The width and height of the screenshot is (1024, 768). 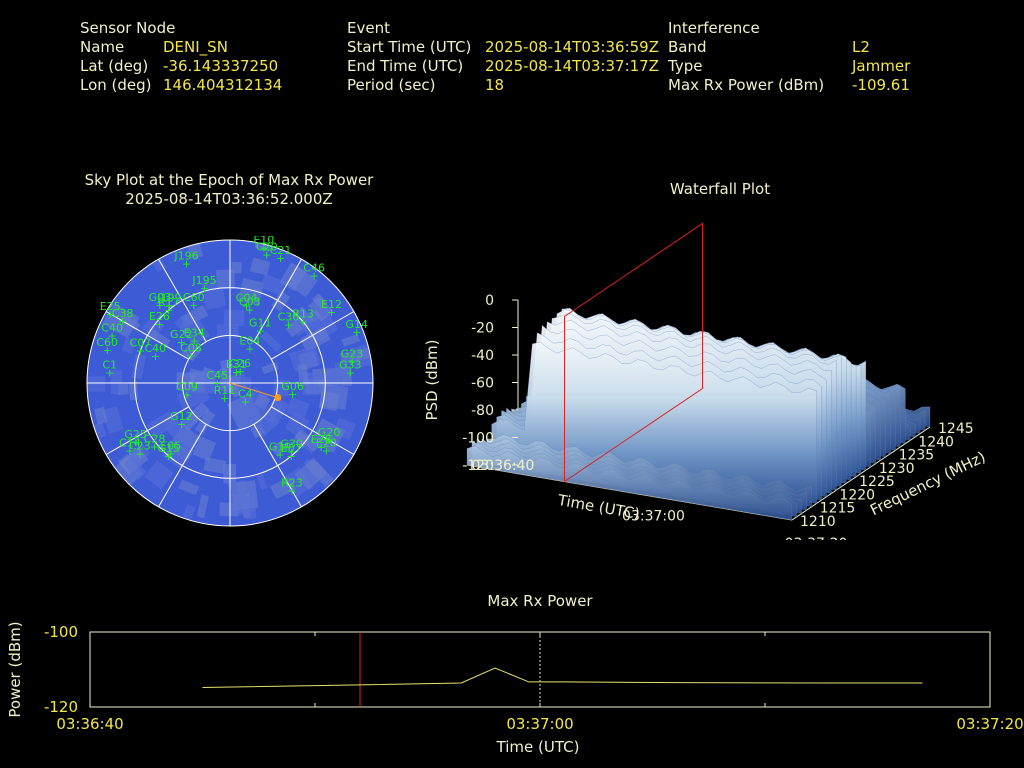 What do you see at coordinates (598, 507) in the screenshot?
I see `time-axis-label: Time (UTC)` at bounding box center [598, 507].